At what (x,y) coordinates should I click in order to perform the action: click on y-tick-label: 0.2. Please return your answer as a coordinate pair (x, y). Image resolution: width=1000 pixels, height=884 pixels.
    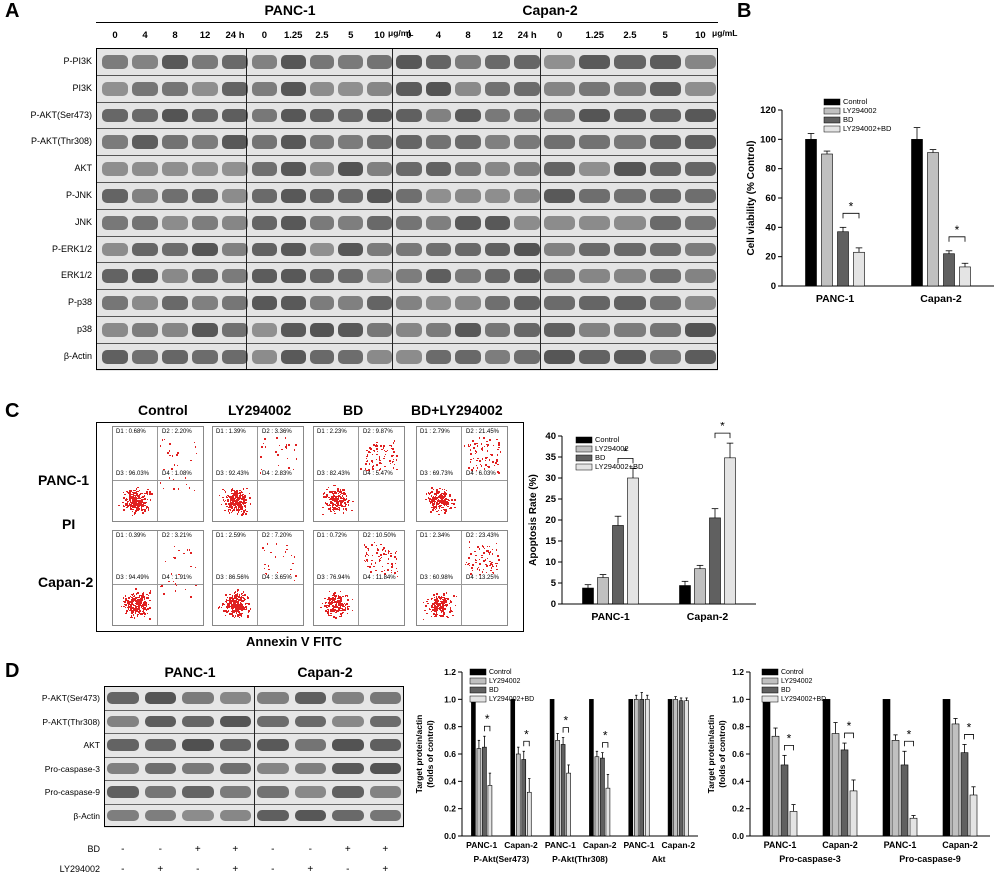
    Looking at the image, I should click on (450, 809).